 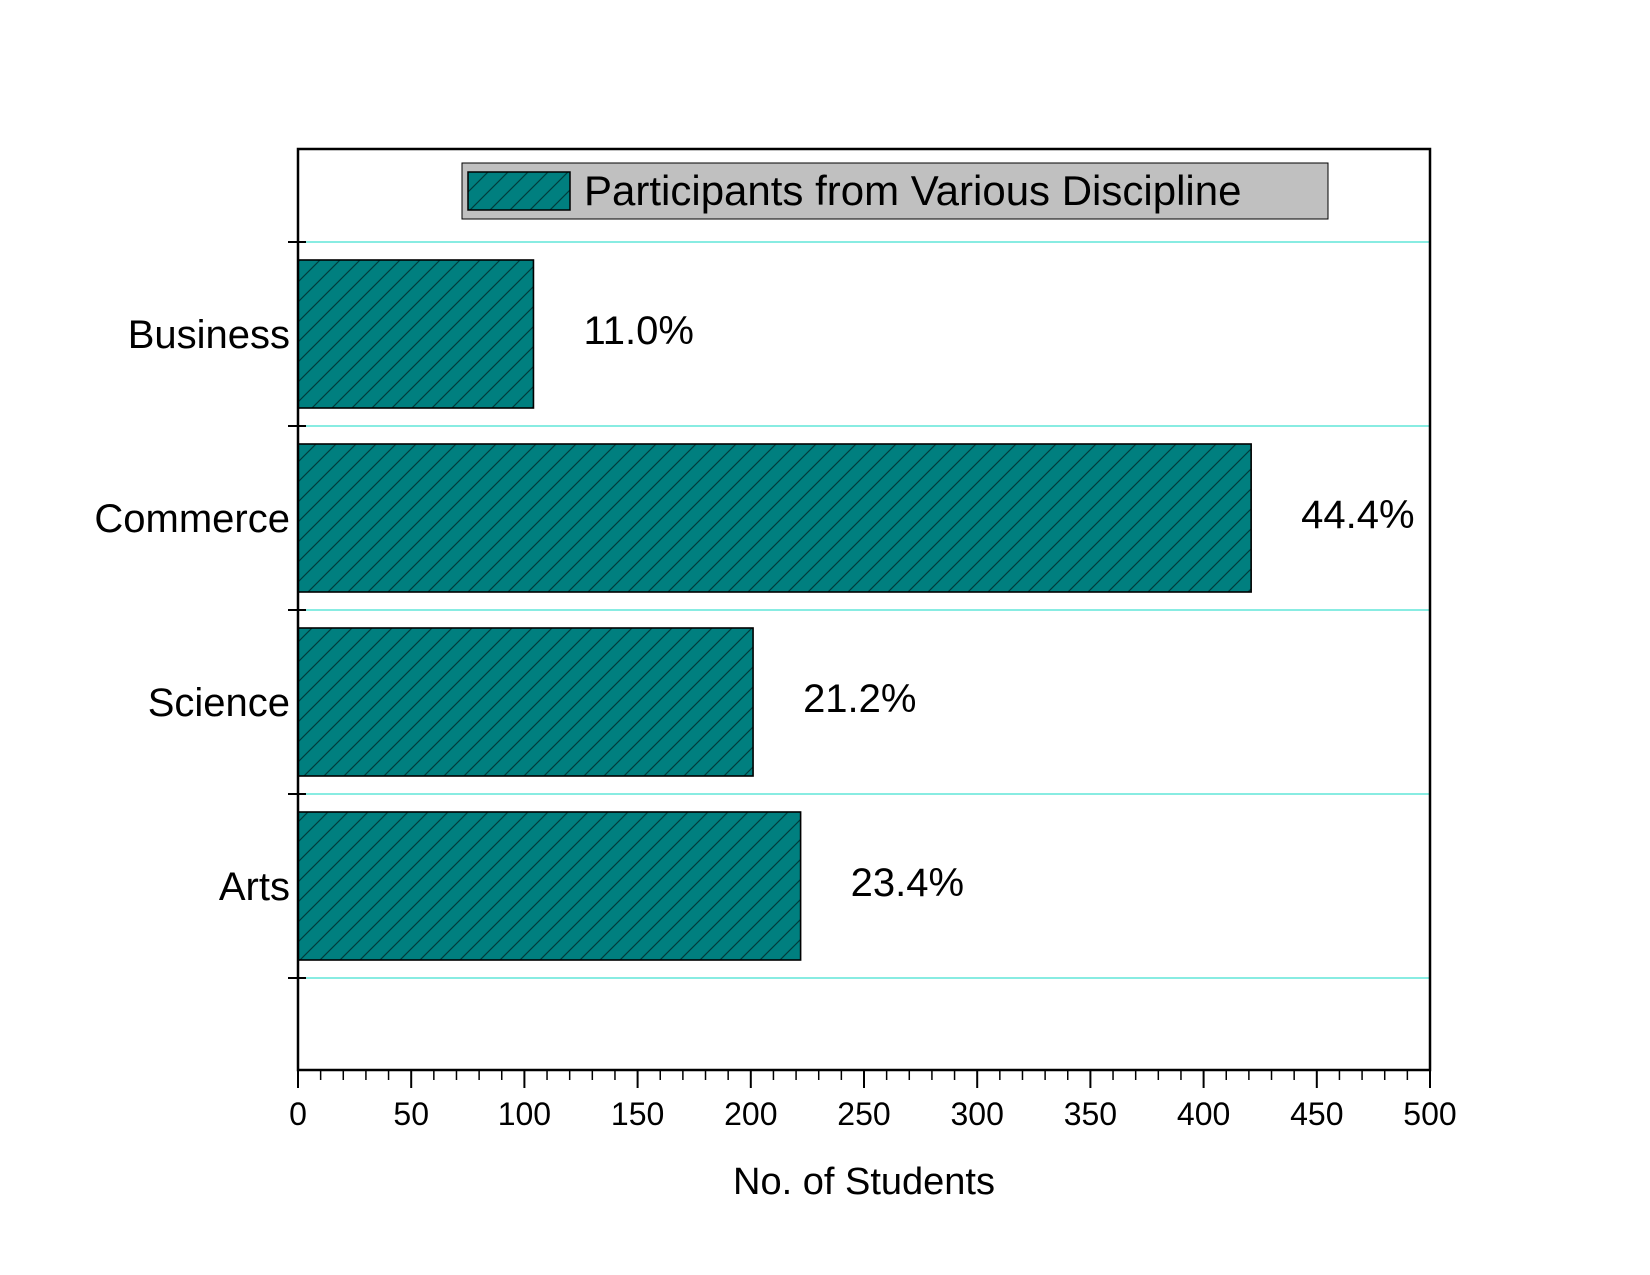 What do you see at coordinates (219, 703) in the screenshot?
I see `category-label-science: Science` at bounding box center [219, 703].